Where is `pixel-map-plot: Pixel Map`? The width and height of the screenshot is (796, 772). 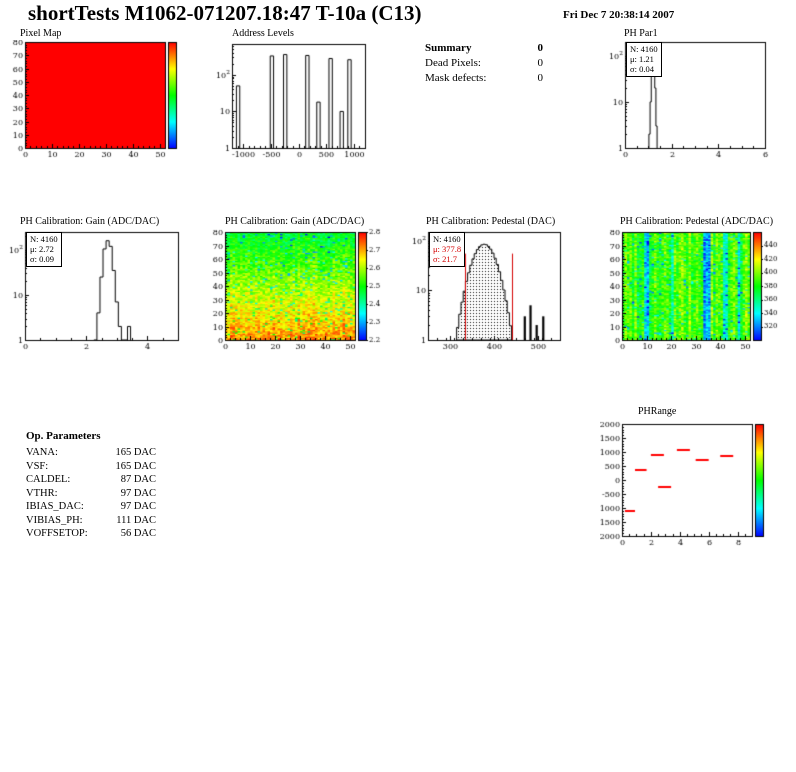
pixel-map-plot: Pixel Map is located at coordinates (104, 95).